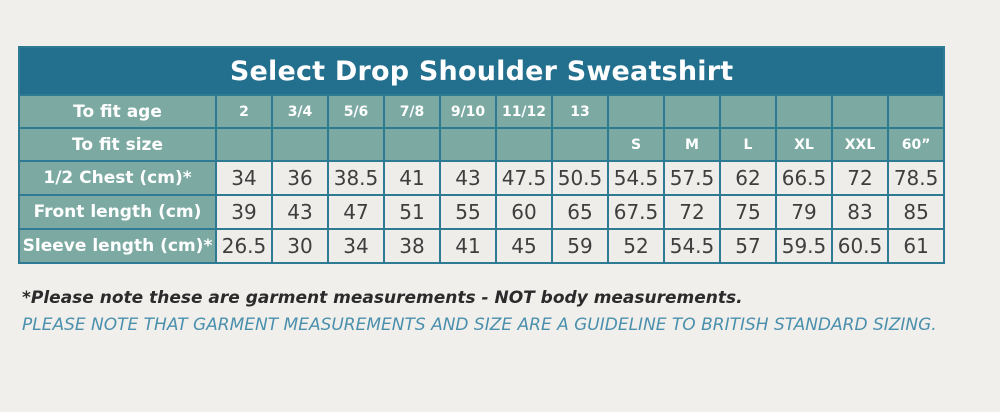  What do you see at coordinates (356, 212) in the screenshot?
I see `data-cell: 47` at bounding box center [356, 212].